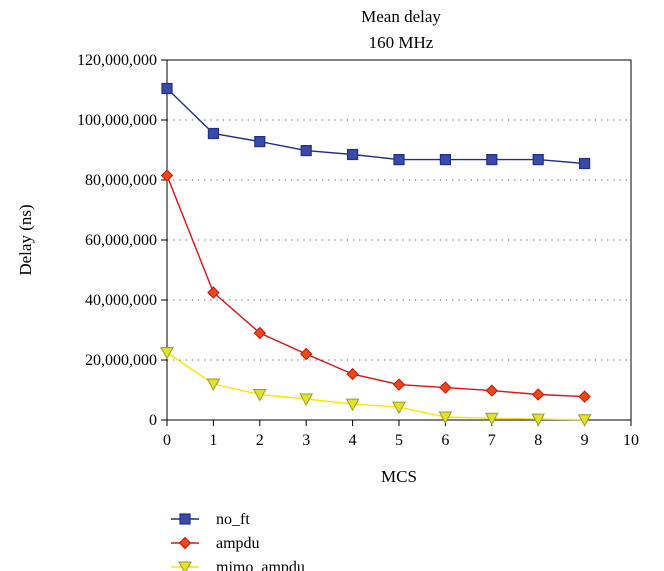 Image resolution: width=664 pixels, height=571 pixels. Describe the element at coordinates (306, 440) in the screenshot. I see `x-tick-label: 3` at that location.